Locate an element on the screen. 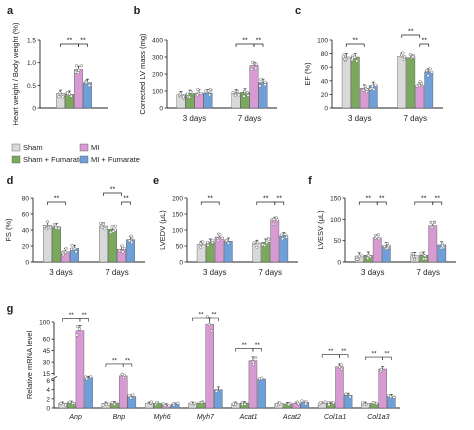  y-tick-label-d-1: 20 is located at coordinates (26, 247).